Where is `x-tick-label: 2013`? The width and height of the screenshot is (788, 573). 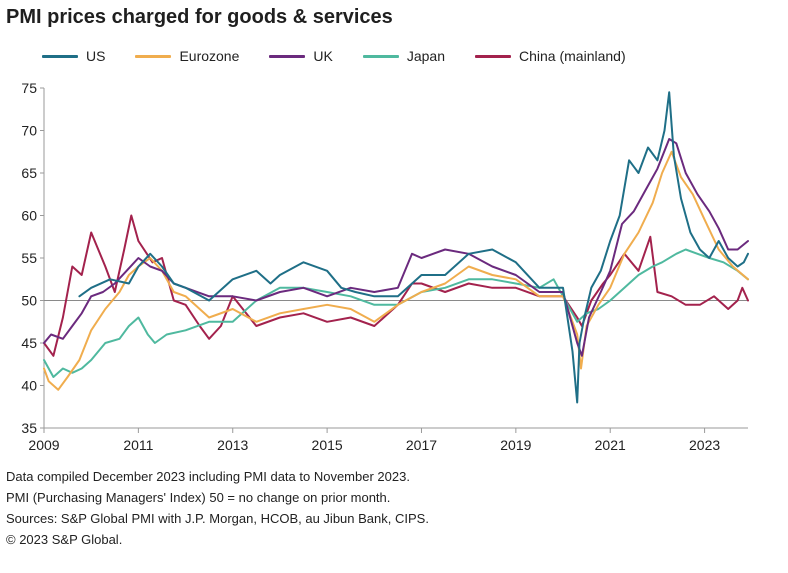
x-tick-label: 2013 is located at coordinates (232, 445).